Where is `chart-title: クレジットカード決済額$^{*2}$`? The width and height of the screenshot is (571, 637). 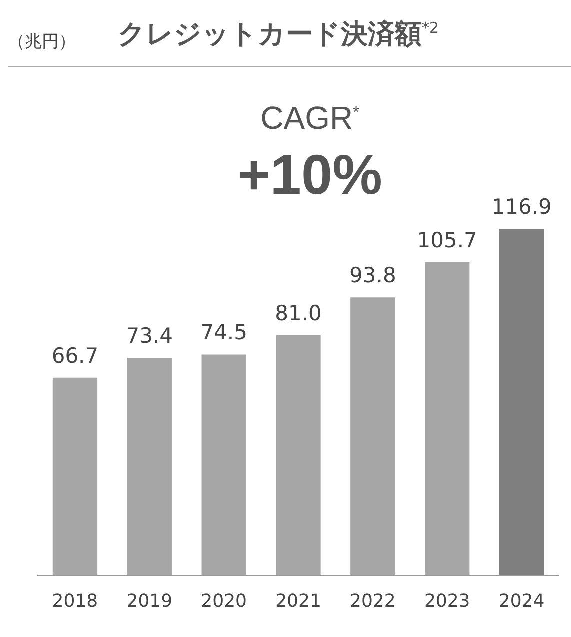
chart-title: クレジットカード決済額$^{*2}$ is located at coordinates (279, 35).